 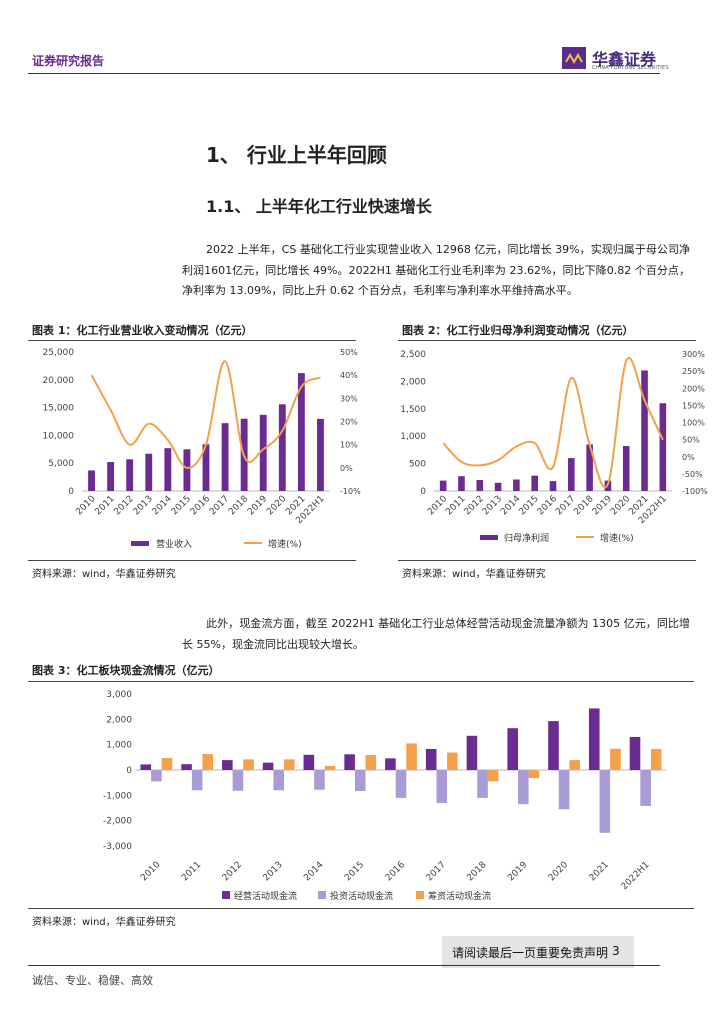 I want to click on chart-3-legend: 经营活动现金流 投资活动现金流 筹资活动现金流, so click(x=356, y=896).